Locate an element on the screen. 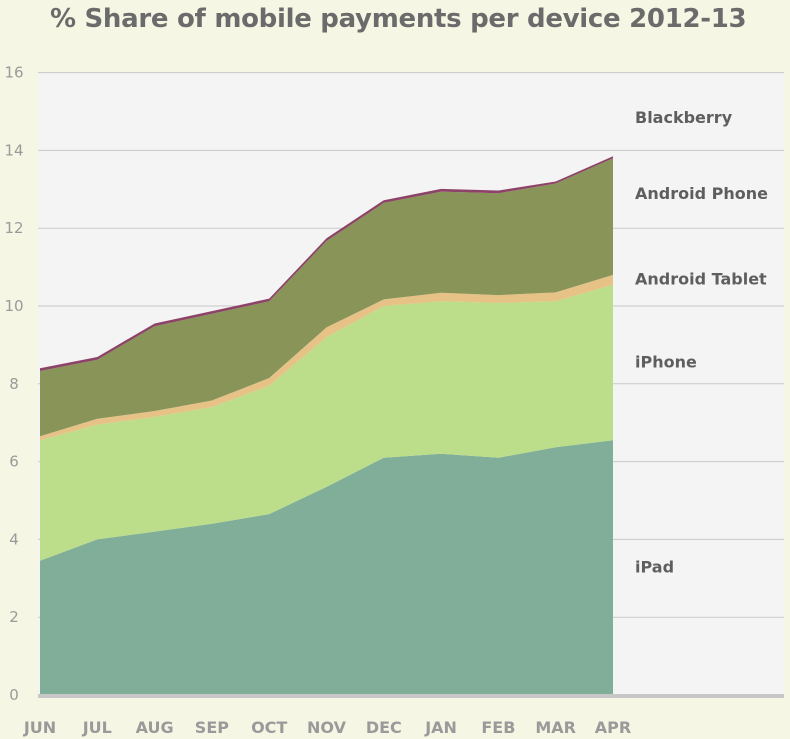  x-tick-label: SEP is located at coordinates (212, 727).